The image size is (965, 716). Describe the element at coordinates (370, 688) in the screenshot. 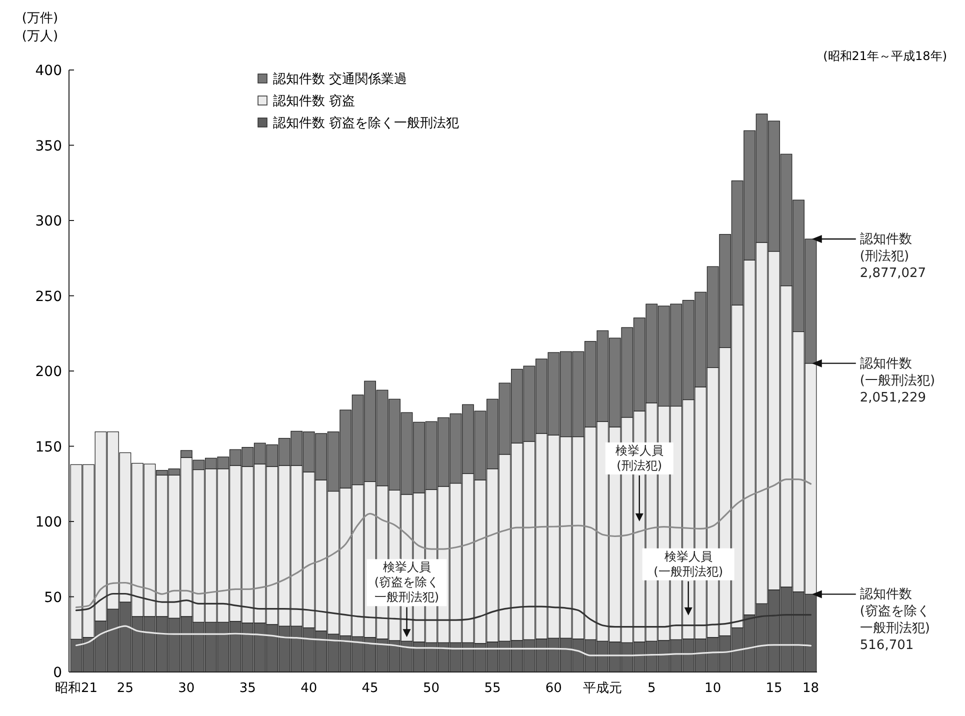

I see `x-tick-label: 45` at that location.